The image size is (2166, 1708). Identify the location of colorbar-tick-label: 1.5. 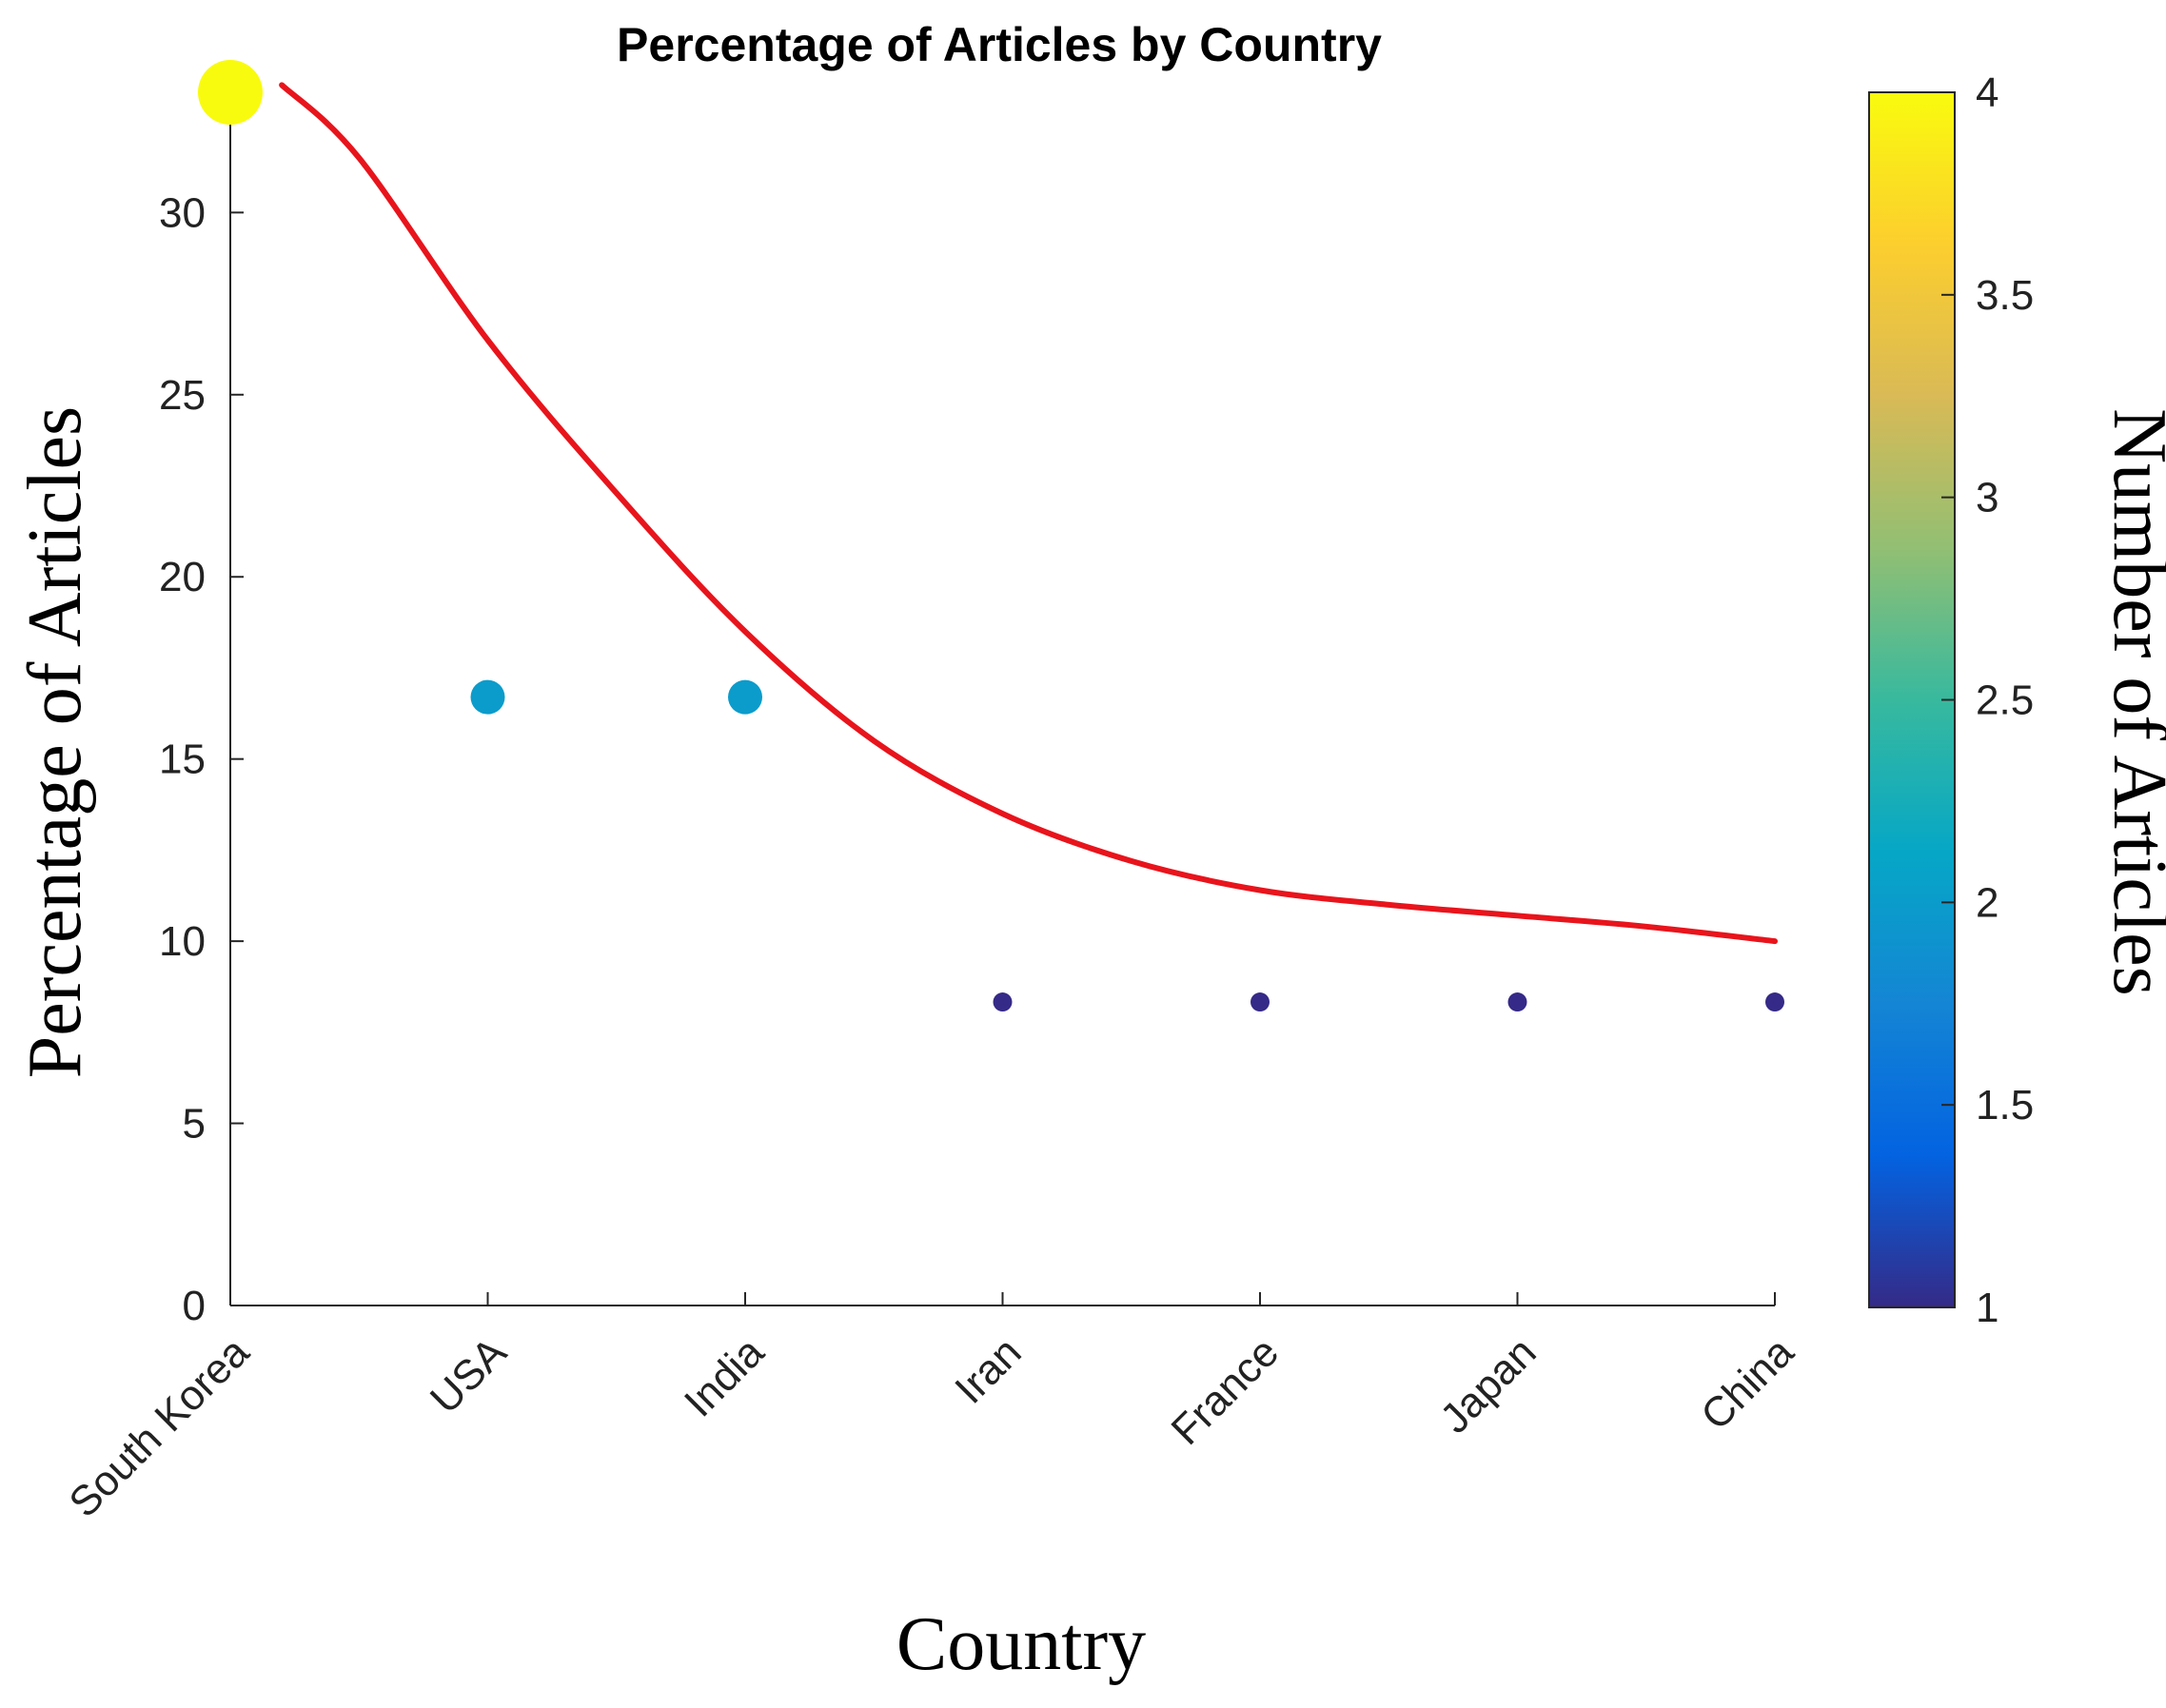
(2005, 1105).